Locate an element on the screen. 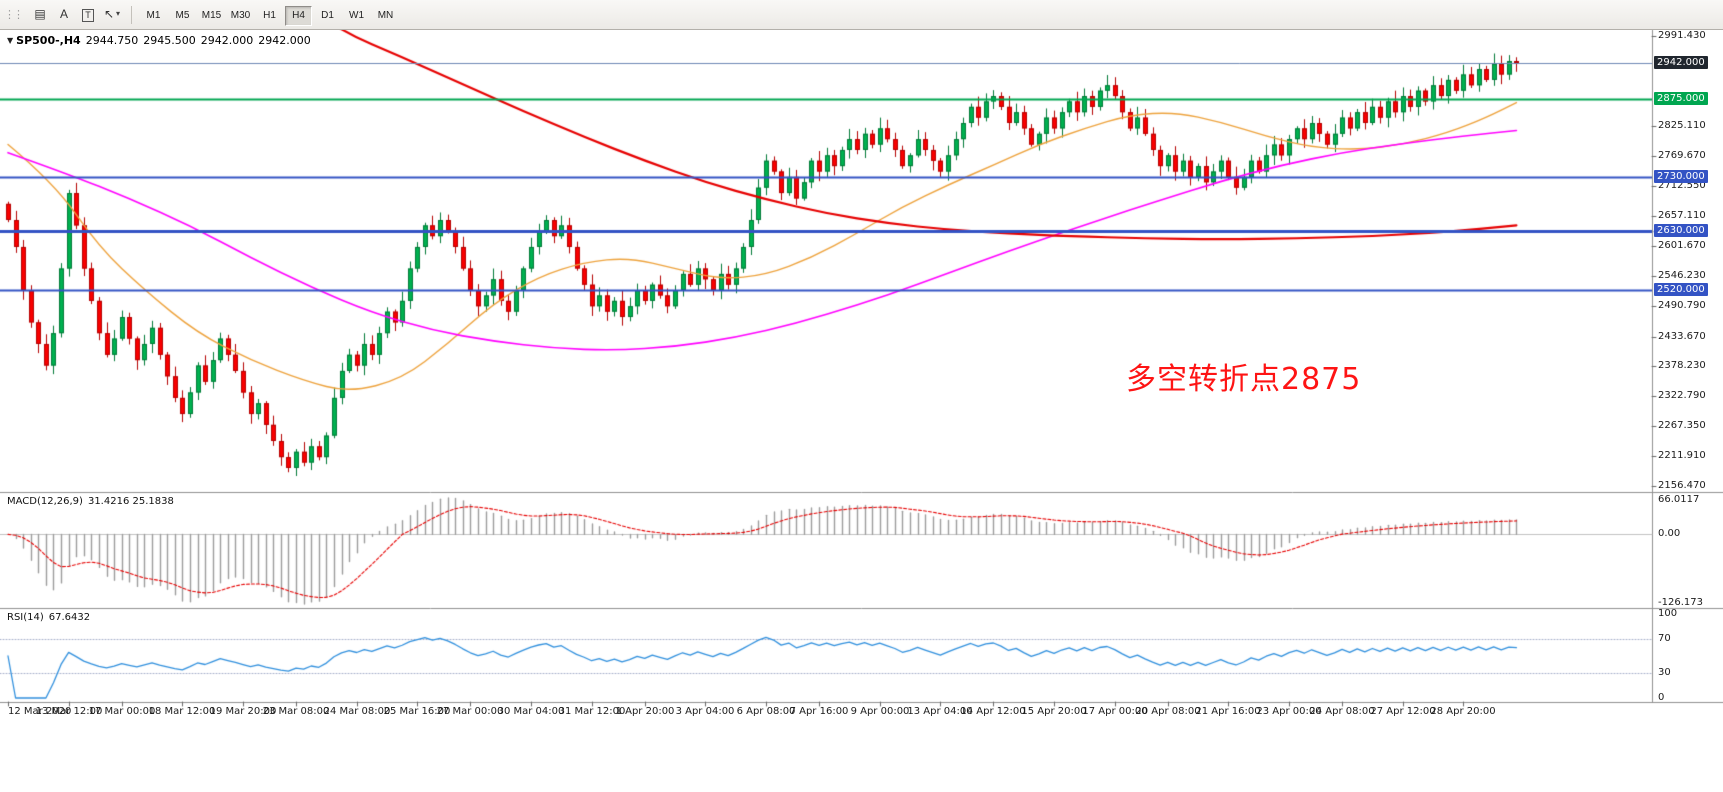  ohlc-open-value: 2944.750 is located at coordinates (112, 40).